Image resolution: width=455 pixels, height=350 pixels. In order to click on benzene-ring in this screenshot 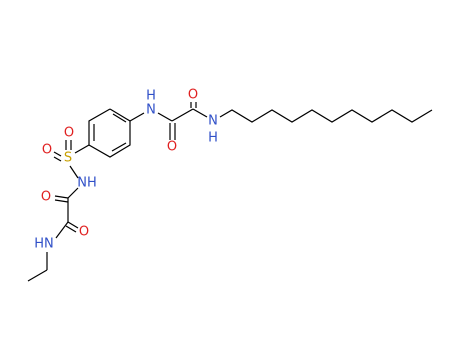, I will do `click(109, 133)`.